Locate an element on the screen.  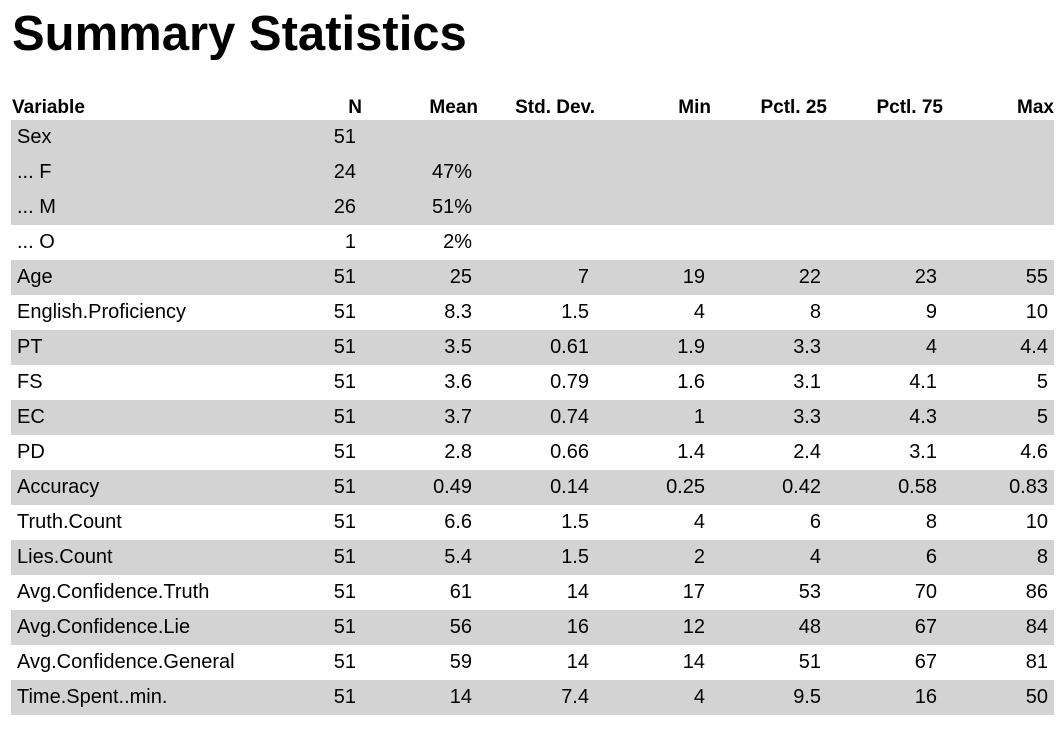
cell-mean: 25 is located at coordinates (420, 277).